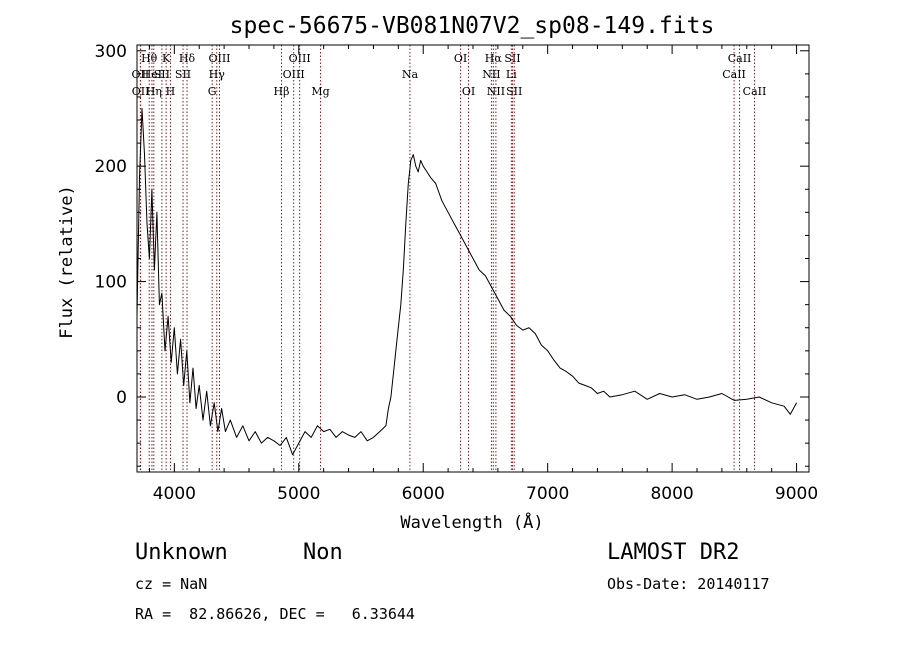  Describe the element at coordinates (152, 74) in the screenshot. I see `spectral-line-label: HeI` at that location.